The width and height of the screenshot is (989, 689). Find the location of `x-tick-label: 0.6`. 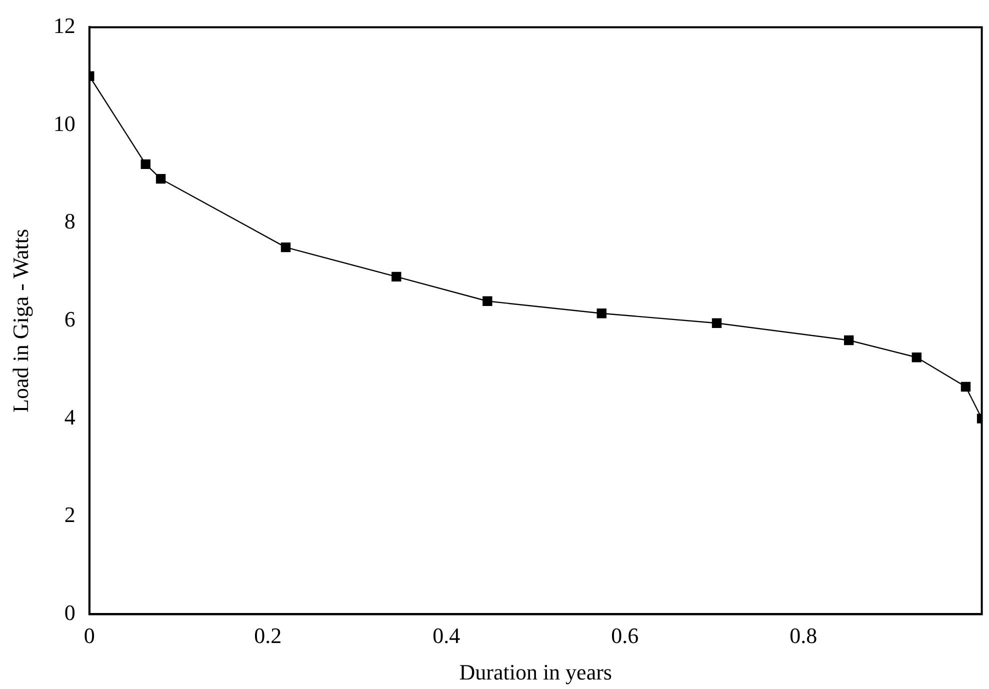

x-tick-label: 0.6 is located at coordinates (625, 635).